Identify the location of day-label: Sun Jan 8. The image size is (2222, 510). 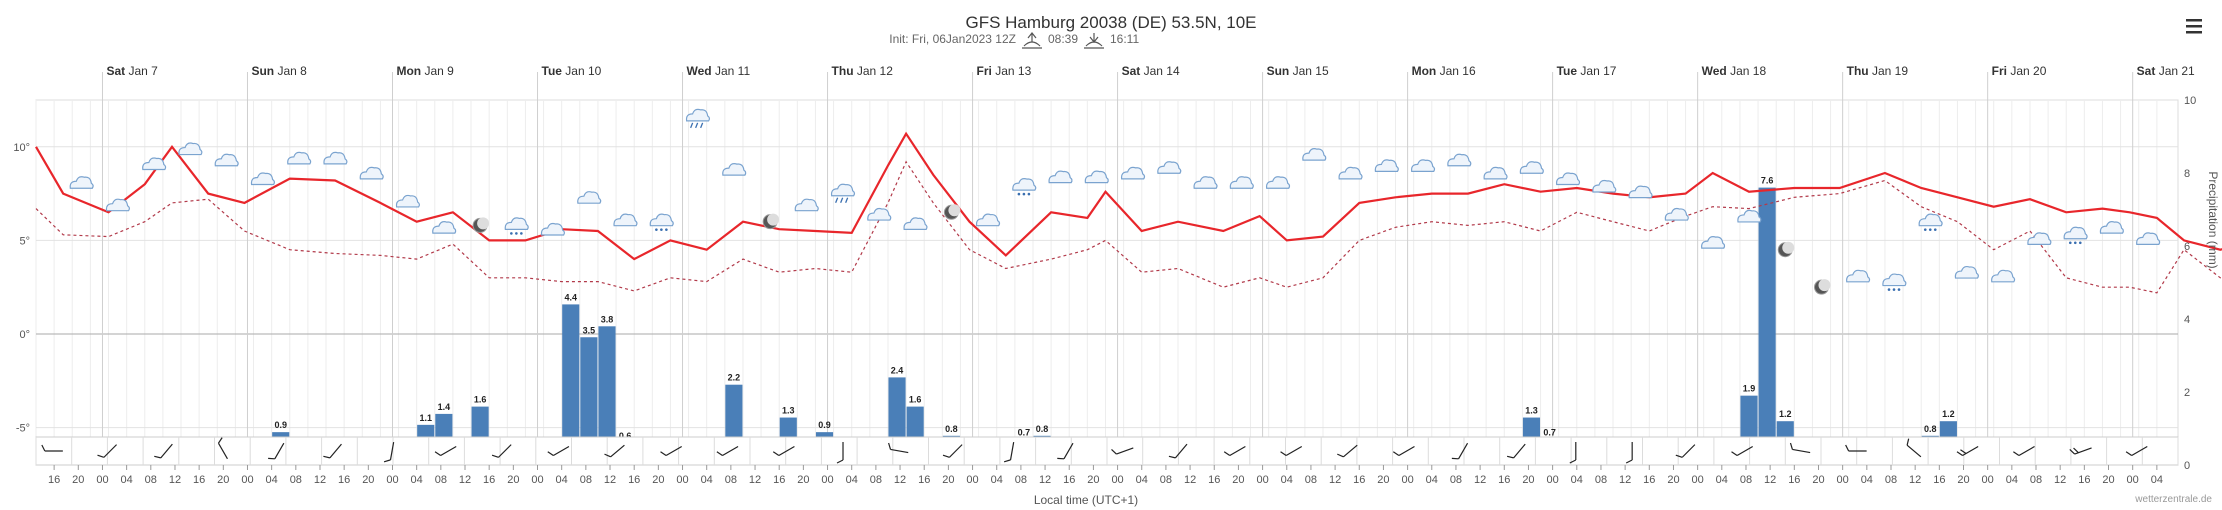
(279, 71).